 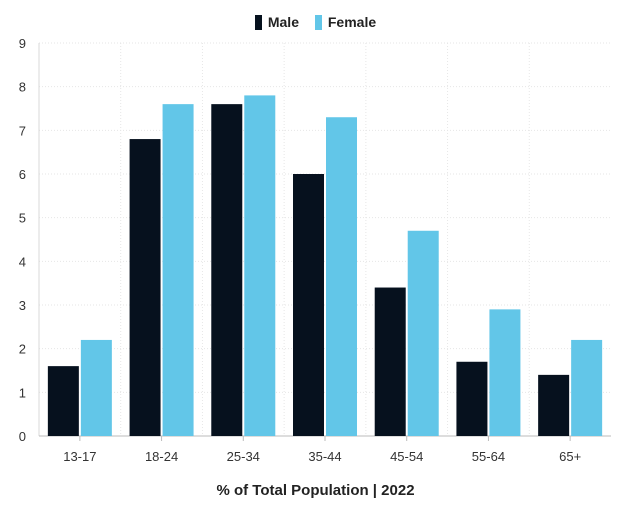 What do you see at coordinates (570, 456) in the screenshot?
I see `x-tick-label: 65+` at bounding box center [570, 456].